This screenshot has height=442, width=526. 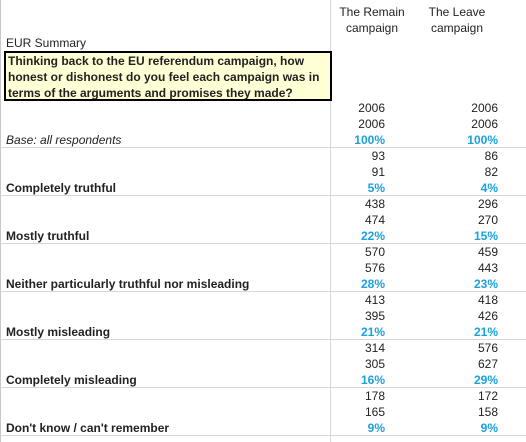 I want to click on column-divider, so click(x=330, y=221).